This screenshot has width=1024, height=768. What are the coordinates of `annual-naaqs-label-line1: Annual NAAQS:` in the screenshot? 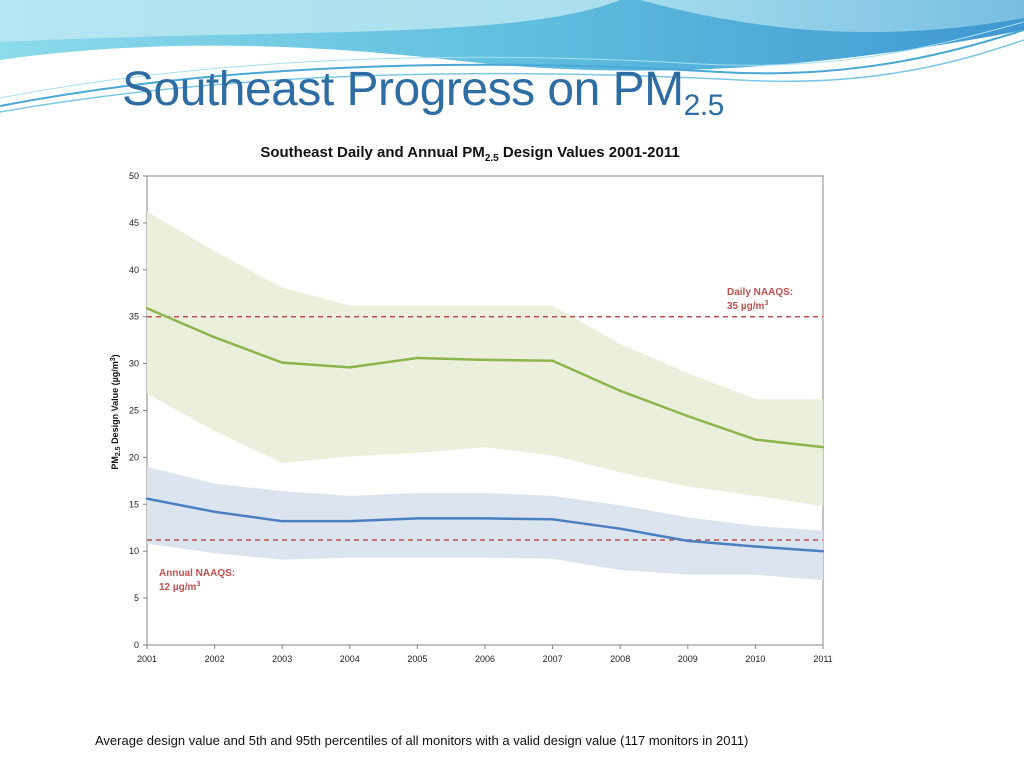 It's located at (197, 573).